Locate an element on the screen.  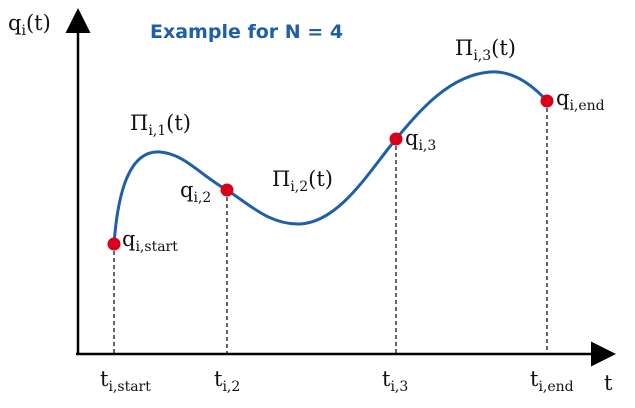
segment-label-2: Πi,2(t) is located at coordinates (302, 181).